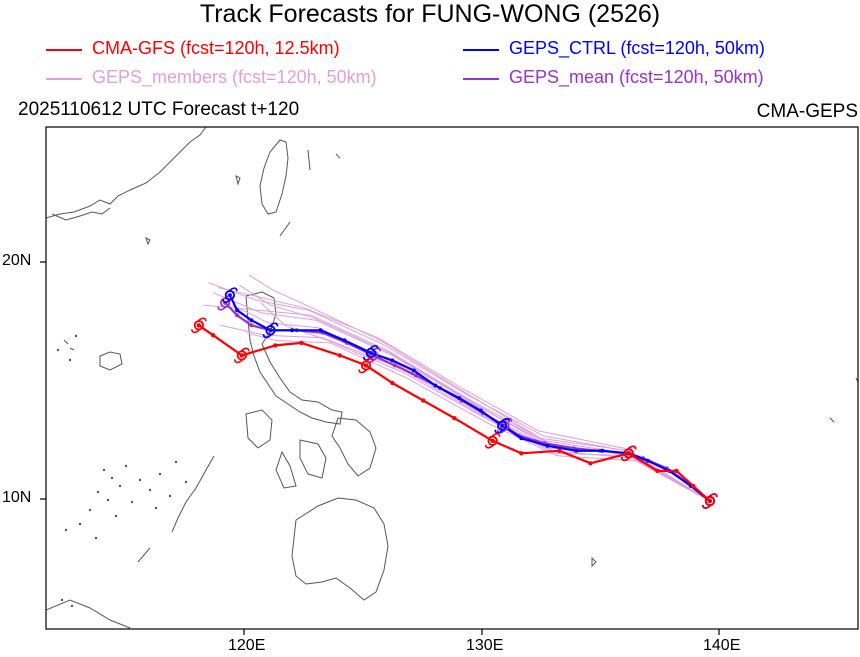 The image size is (860, 657). I want to click on lat-label-10n: 10N, so click(17, 497).